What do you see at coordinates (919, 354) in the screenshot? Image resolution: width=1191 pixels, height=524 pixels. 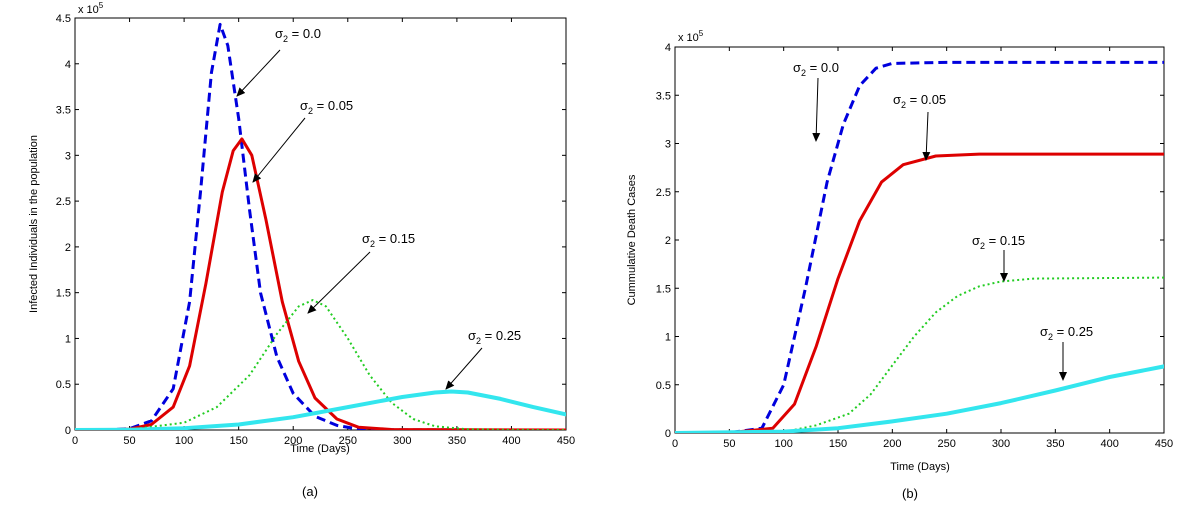 I see `chart-b-series-2-line` at bounding box center [919, 354].